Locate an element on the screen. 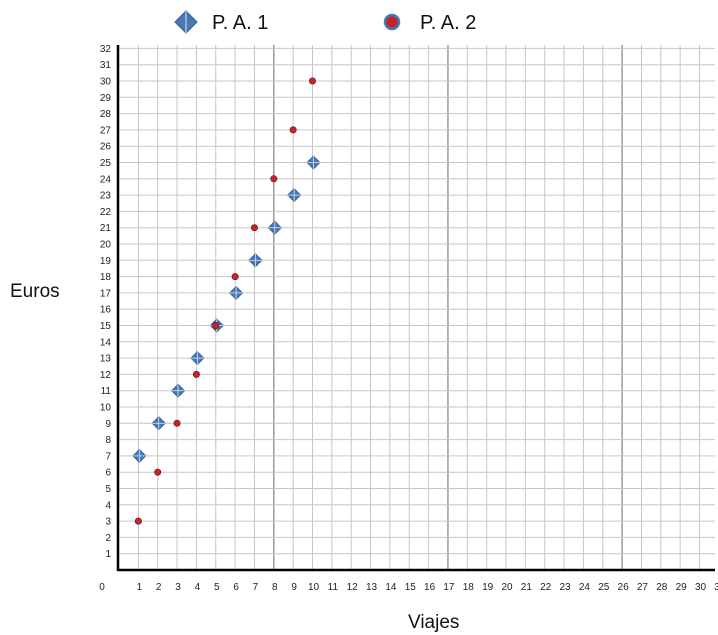 The image size is (718, 635). y-tick-label: 4 is located at coordinates (108, 505).